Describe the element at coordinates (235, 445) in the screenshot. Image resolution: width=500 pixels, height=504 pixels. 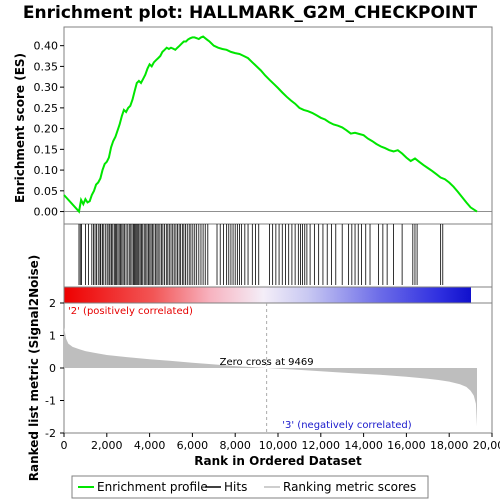
I see `x-tick-label: 8,000` at that location.